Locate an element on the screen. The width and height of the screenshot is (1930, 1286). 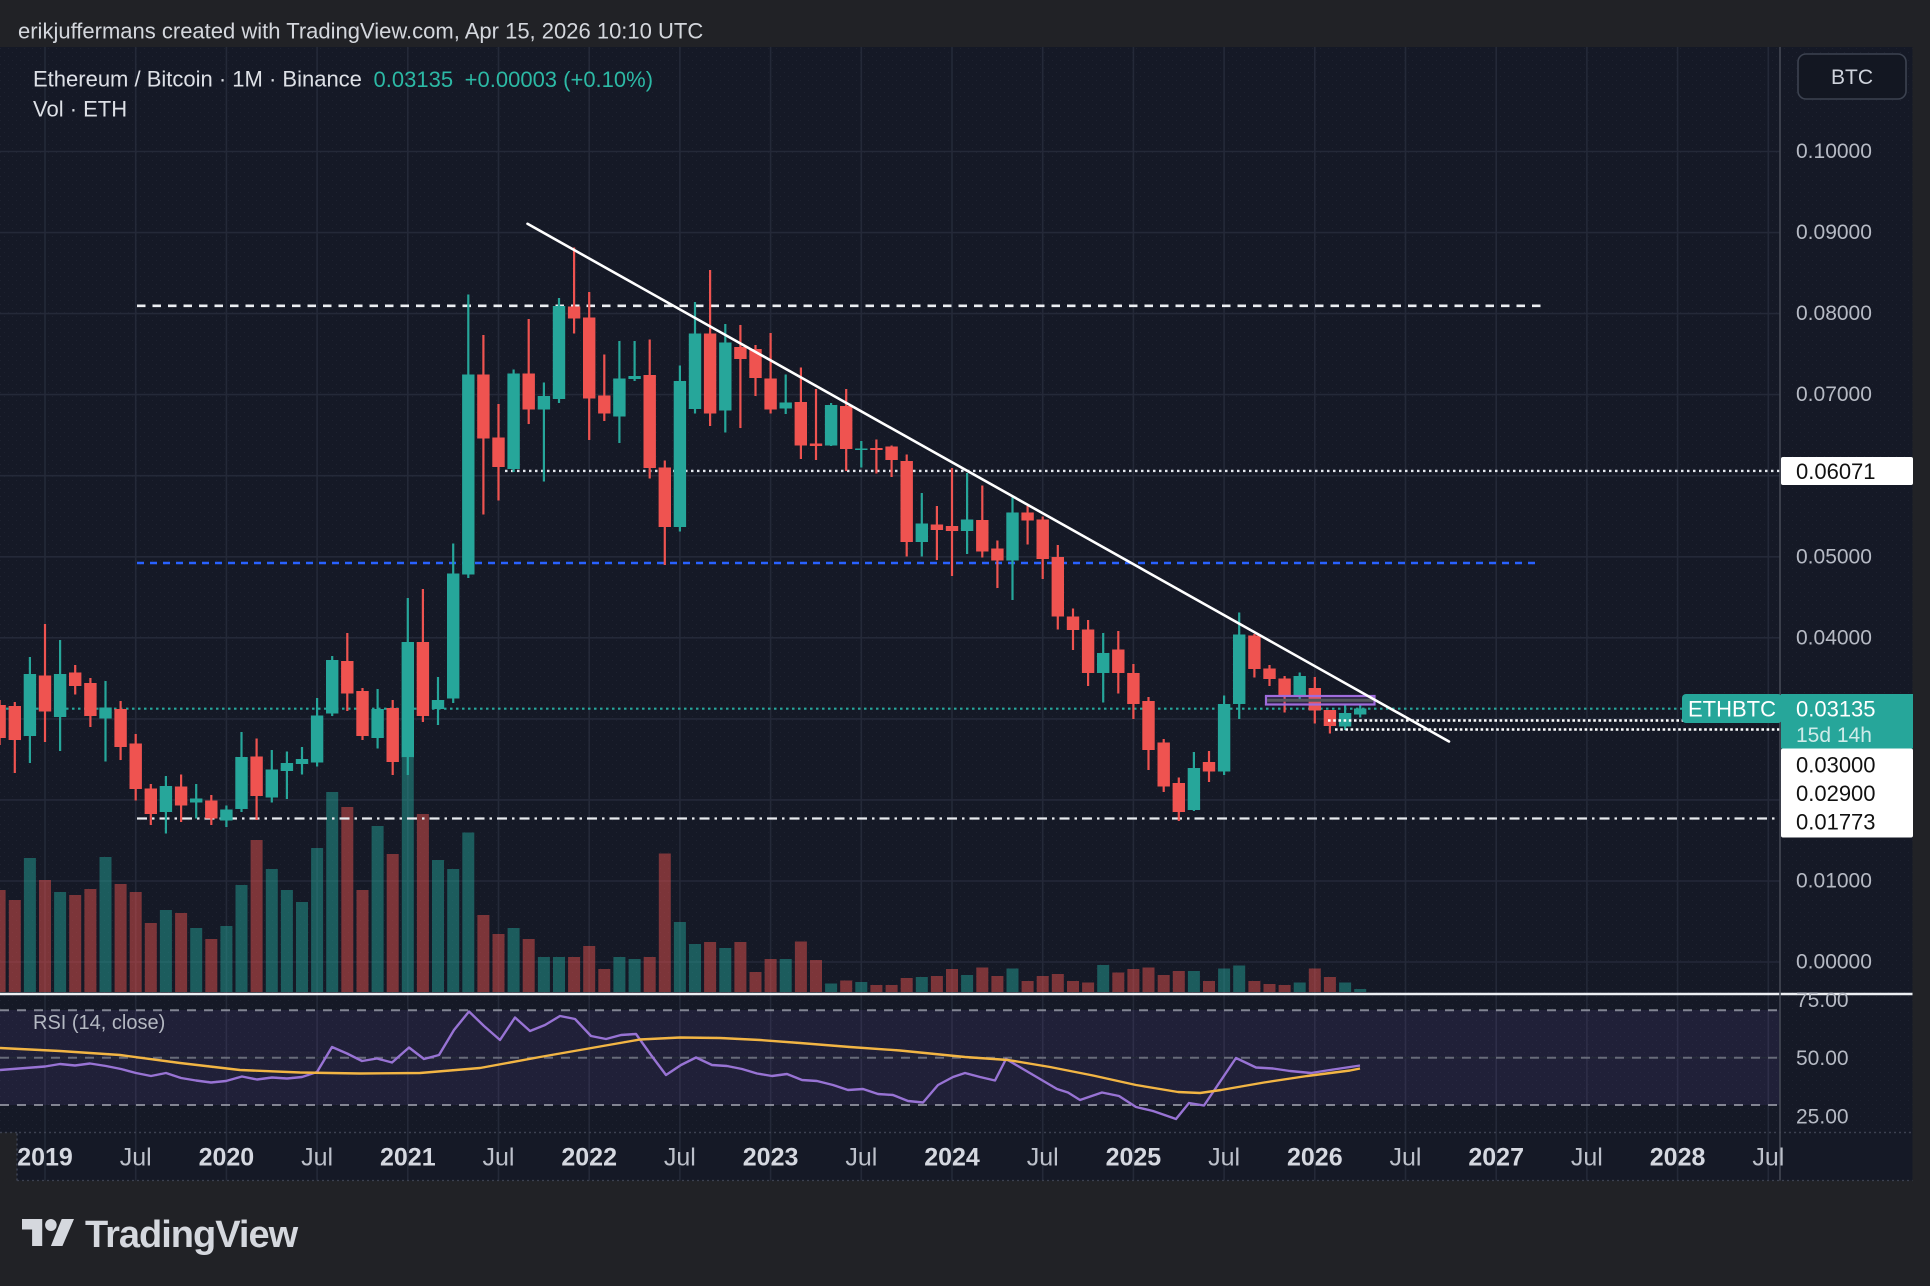
svg-text: 2022 is located at coordinates (589, 1158).